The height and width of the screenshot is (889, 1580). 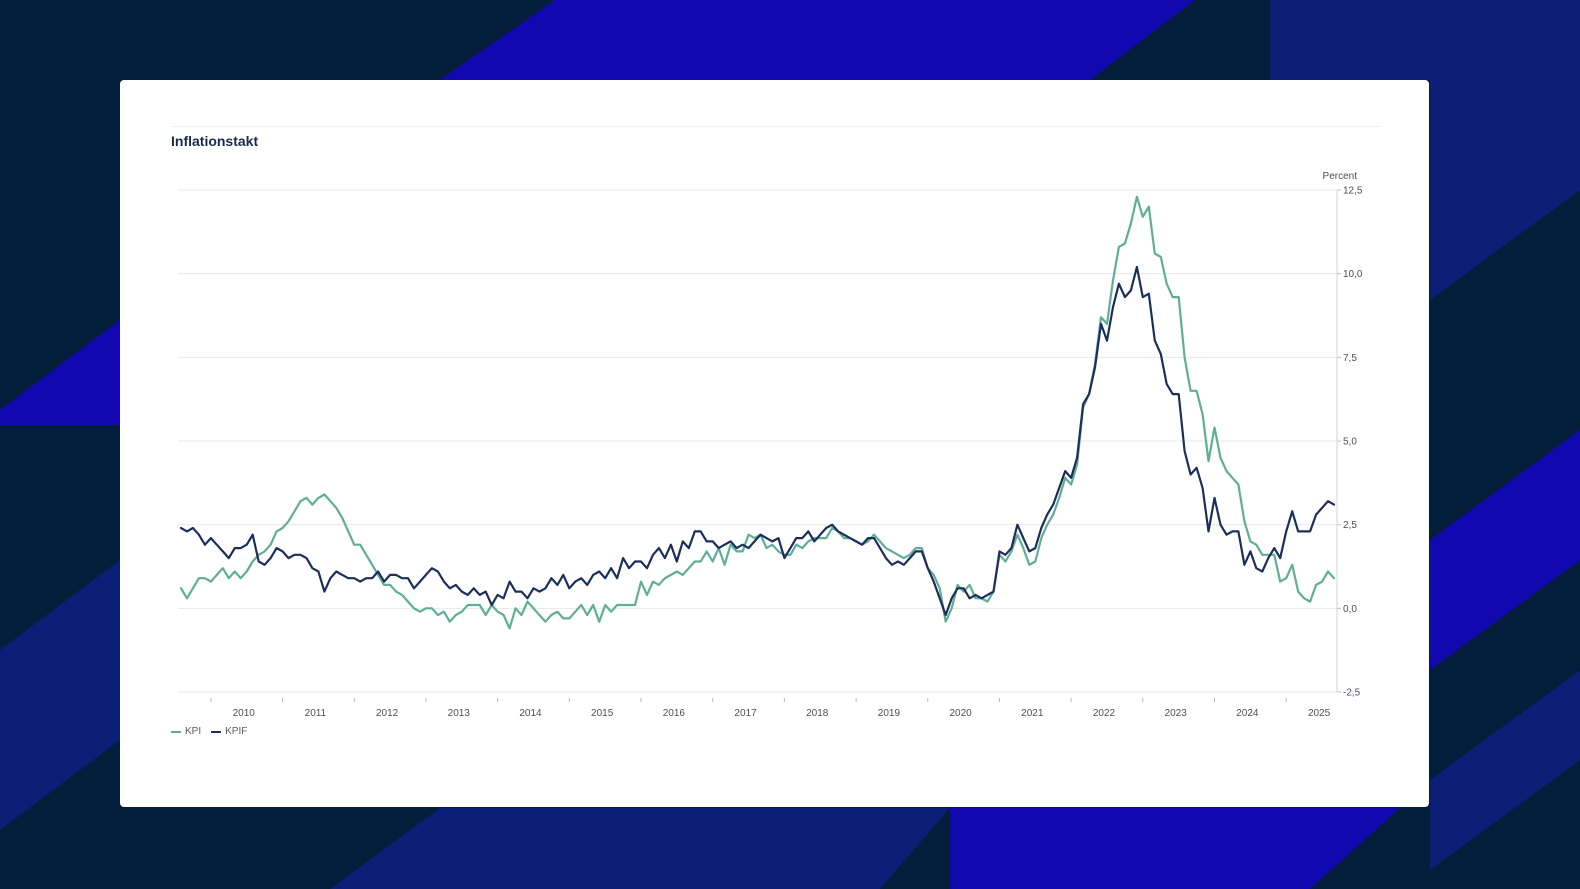 What do you see at coordinates (1350, 442) in the screenshot?
I see `y-tick-label: 5,0` at bounding box center [1350, 442].